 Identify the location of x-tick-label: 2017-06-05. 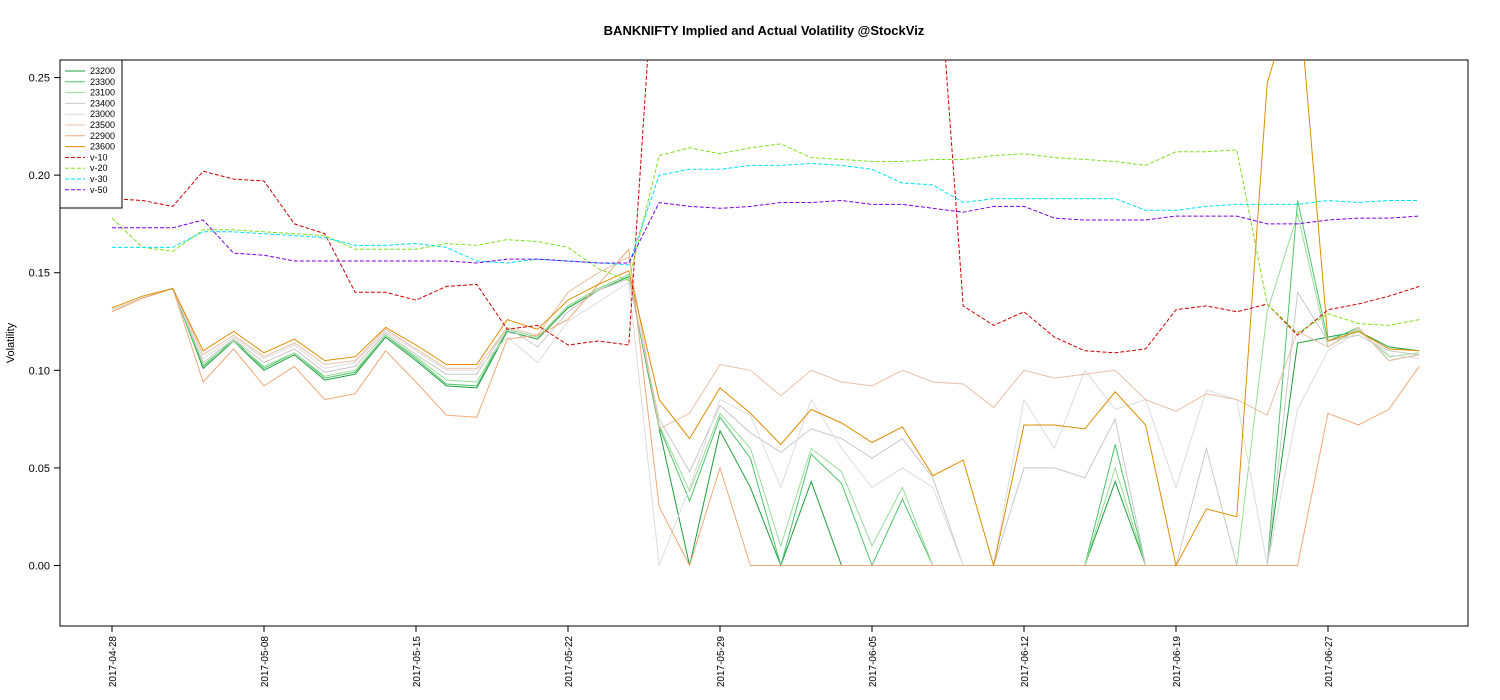
(873, 662).